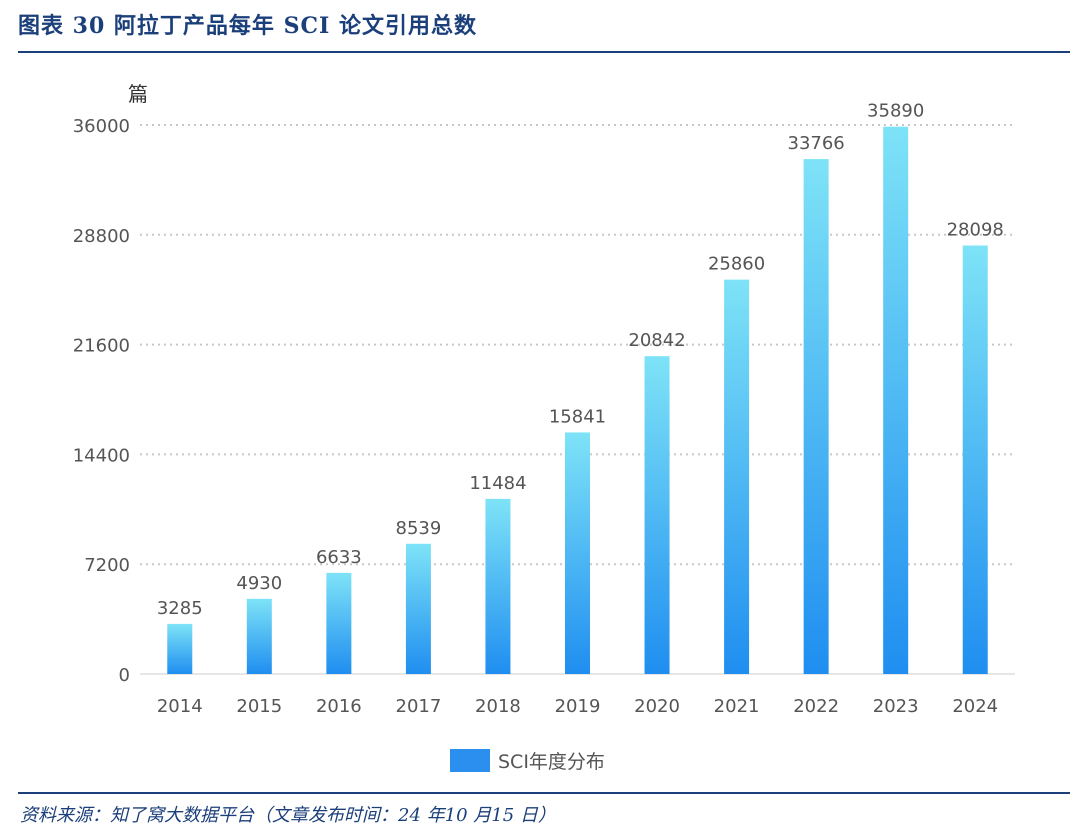  Describe the element at coordinates (895, 111) in the screenshot. I see `data-label: 35890` at that location.